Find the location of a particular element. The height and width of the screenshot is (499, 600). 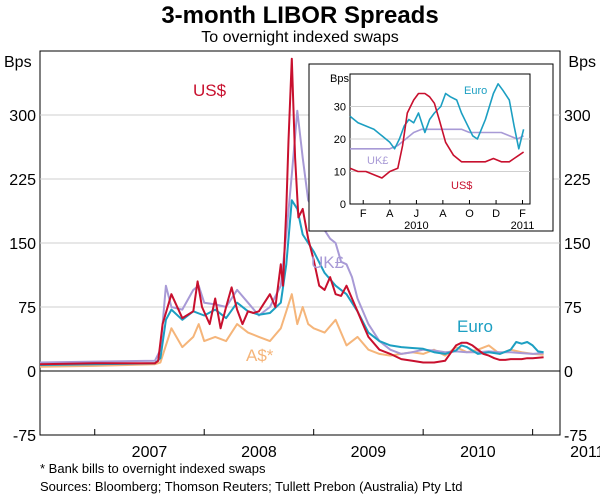

inset-year-label-2010: 2010 is located at coordinates (416, 226).